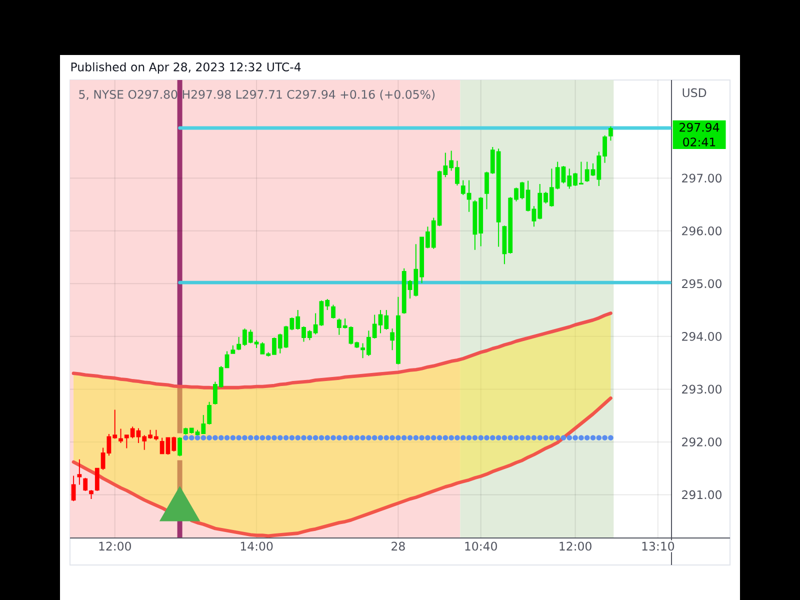 The image size is (800, 600). What do you see at coordinates (398, 546) in the screenshot?
I see `x-tick-label: 28` at bounding box center [398, 546].